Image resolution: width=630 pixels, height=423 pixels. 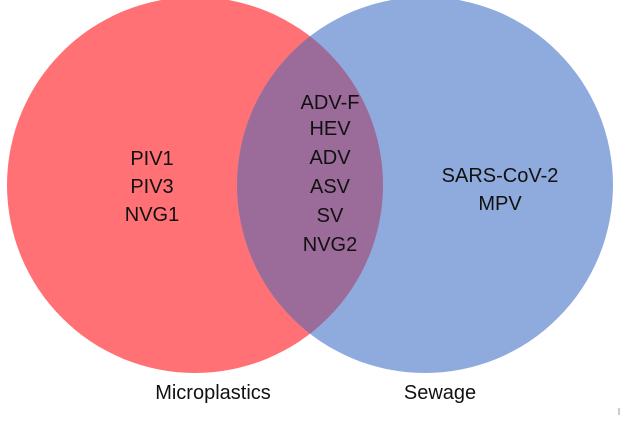 I want to click on region-item: NVG1, so click(x=152, y=215).